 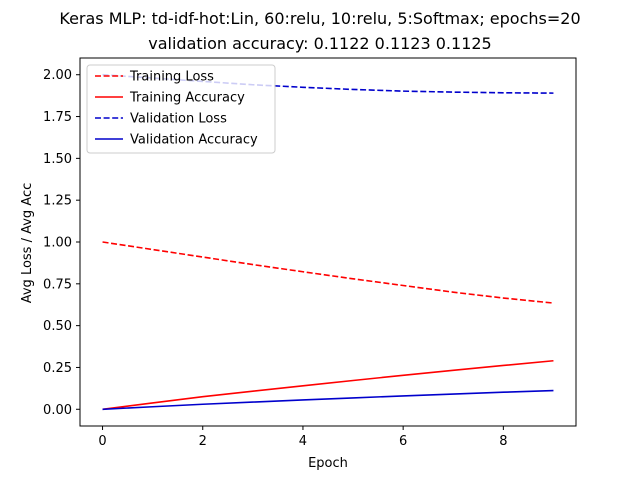 I want to click on legend-label: Validation Loss, so click(x=178, y=119).